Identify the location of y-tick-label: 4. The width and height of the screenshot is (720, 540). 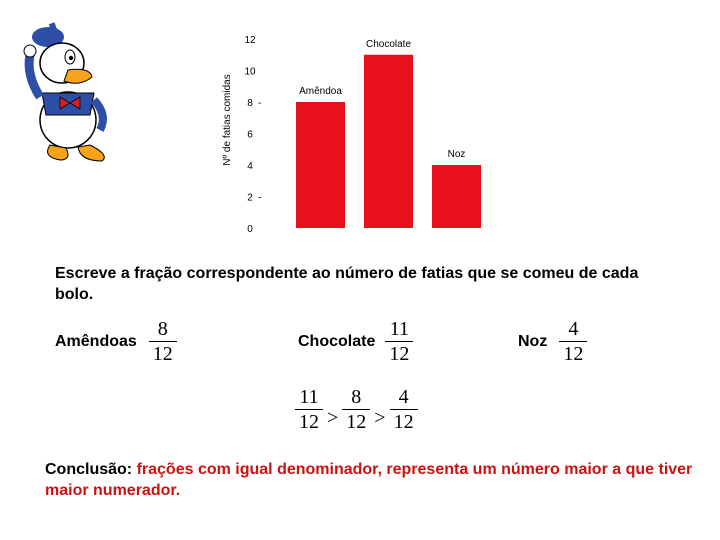
(250, 166).